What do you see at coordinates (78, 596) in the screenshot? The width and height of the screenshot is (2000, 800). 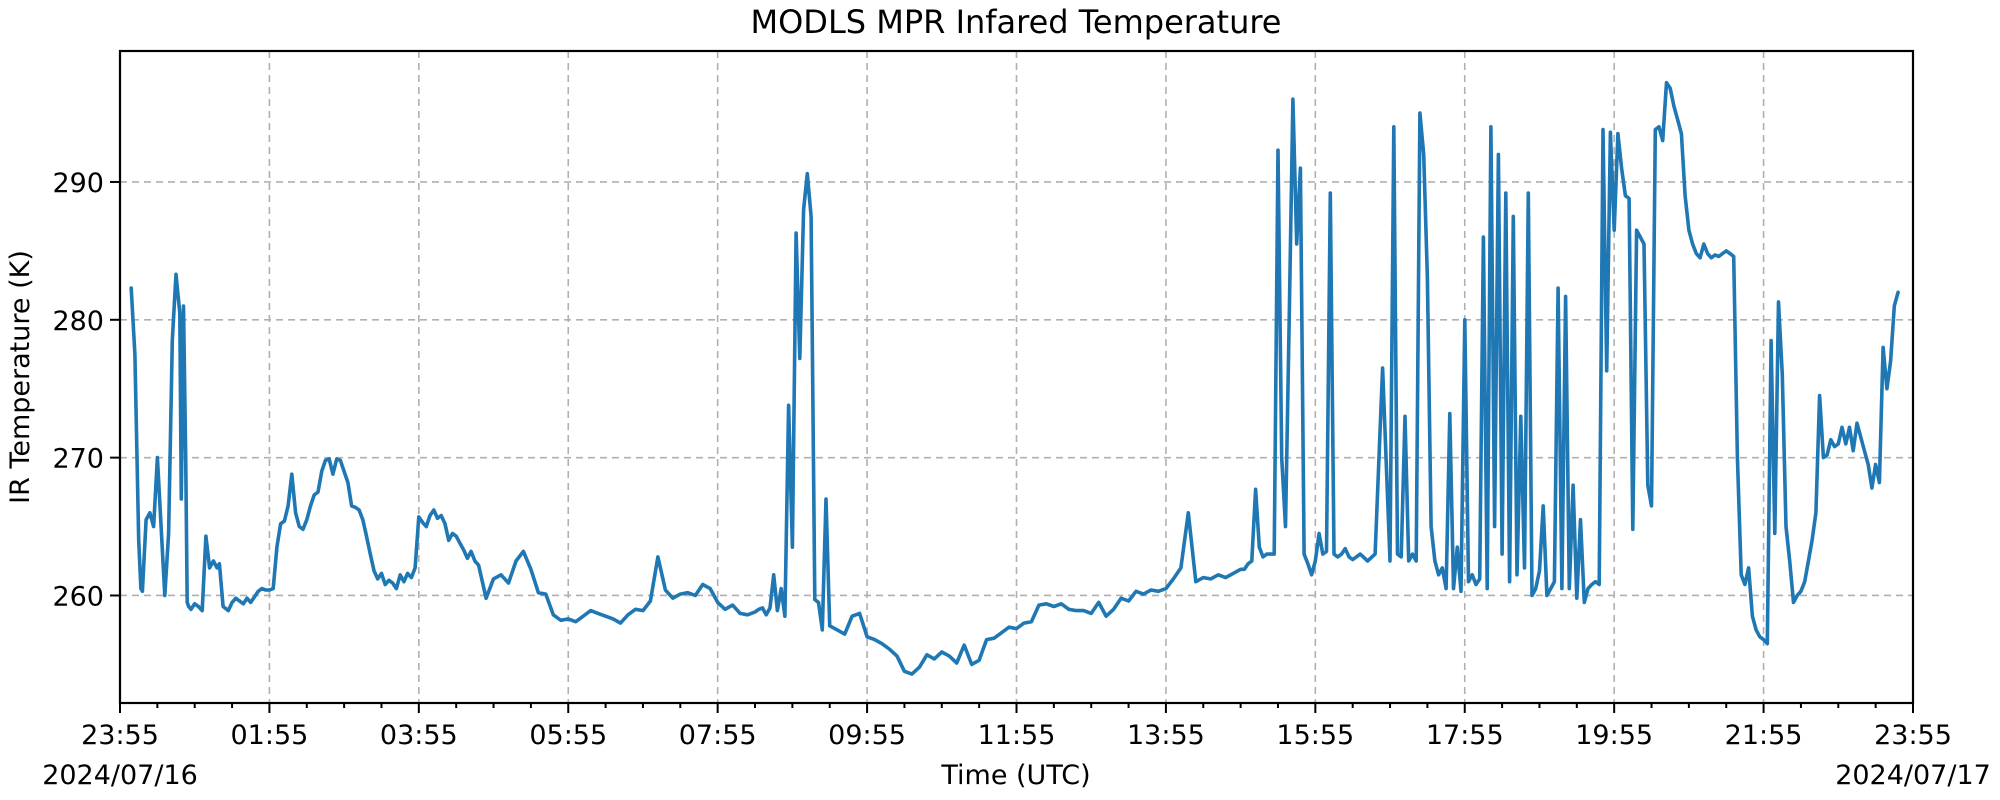 I see `y-tick-label: 260` at bounding box center [78, 596].